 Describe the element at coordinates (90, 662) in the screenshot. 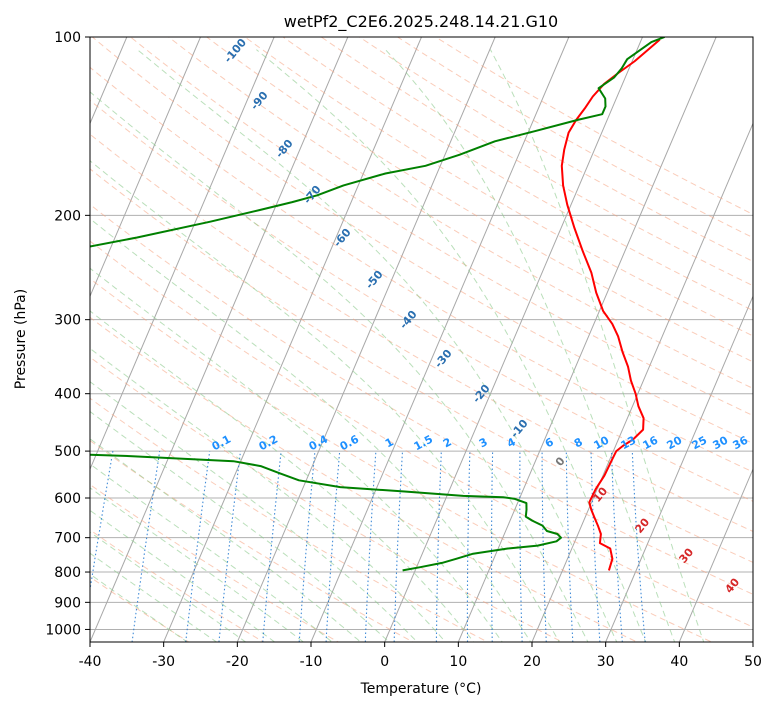

I see `x-tick-label: -40` at that location.